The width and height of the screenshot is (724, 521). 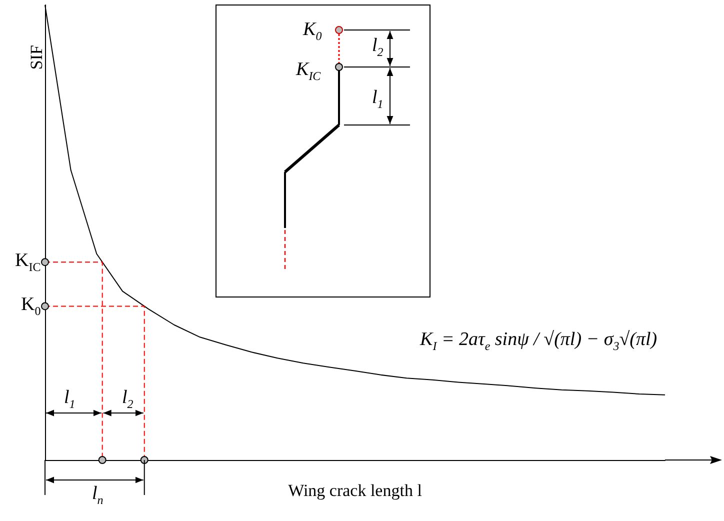 What do you see at coordinates (539, 341) in the screenshot?
I see `annotation: K$_{I}$ = 2aτ$_{e}$ sinψ / √(πl) − σ$_{3}$√(πl)` at bounding box center [539, 341].